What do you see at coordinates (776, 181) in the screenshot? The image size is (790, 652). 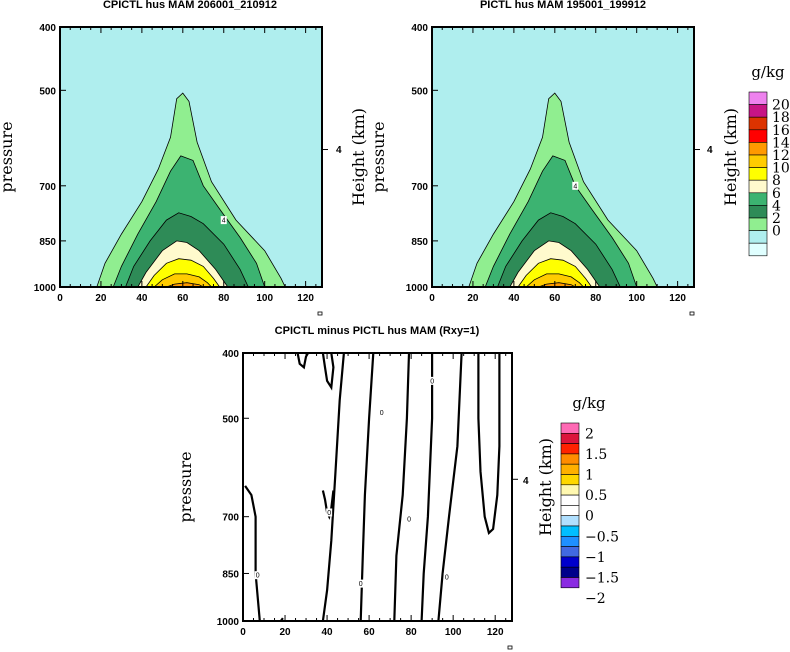 I see `colorbar-label: 8` at bounding box center [776, 181].